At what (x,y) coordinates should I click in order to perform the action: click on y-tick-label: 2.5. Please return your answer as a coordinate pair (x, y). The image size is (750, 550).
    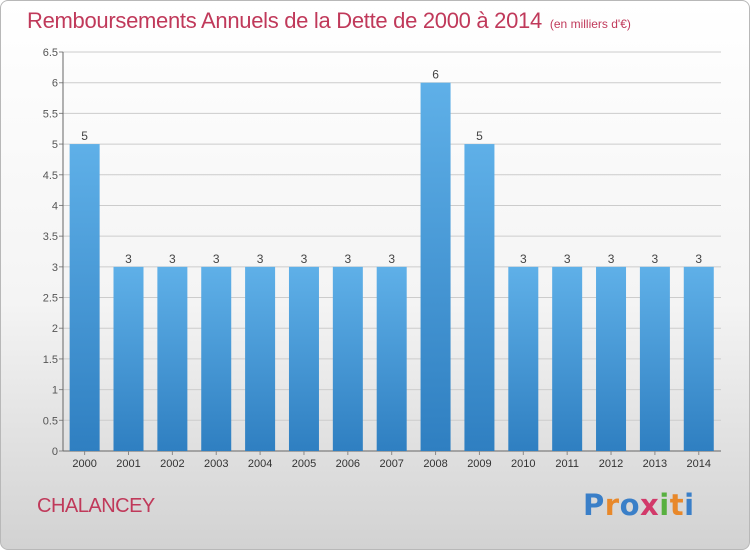
    Looking at the image, I should click on (50, 299).